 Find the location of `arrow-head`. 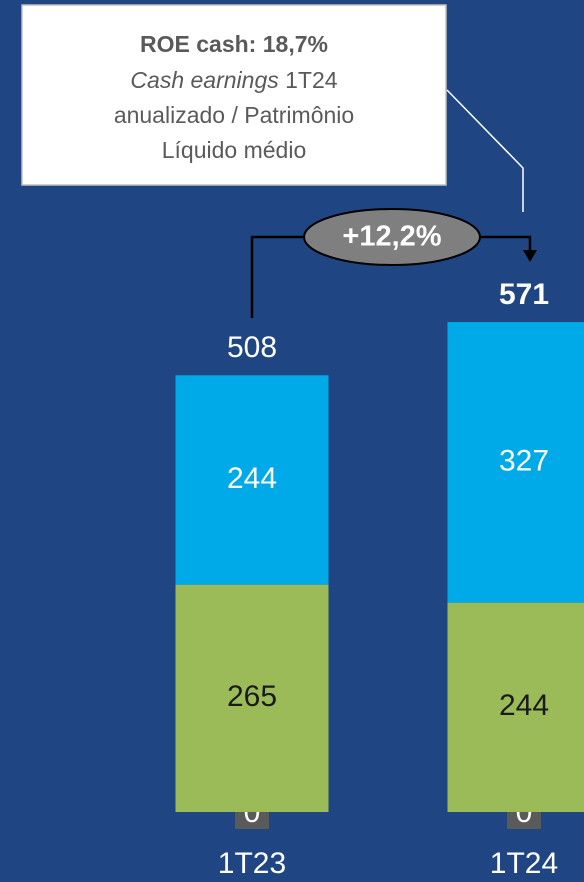

arrow-head is located at coordinates (530, 256).